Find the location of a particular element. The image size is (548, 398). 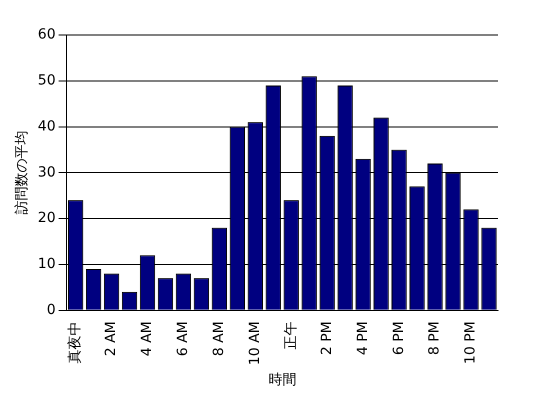

y-tick-label: 60 is located at coordinates (47, 34).